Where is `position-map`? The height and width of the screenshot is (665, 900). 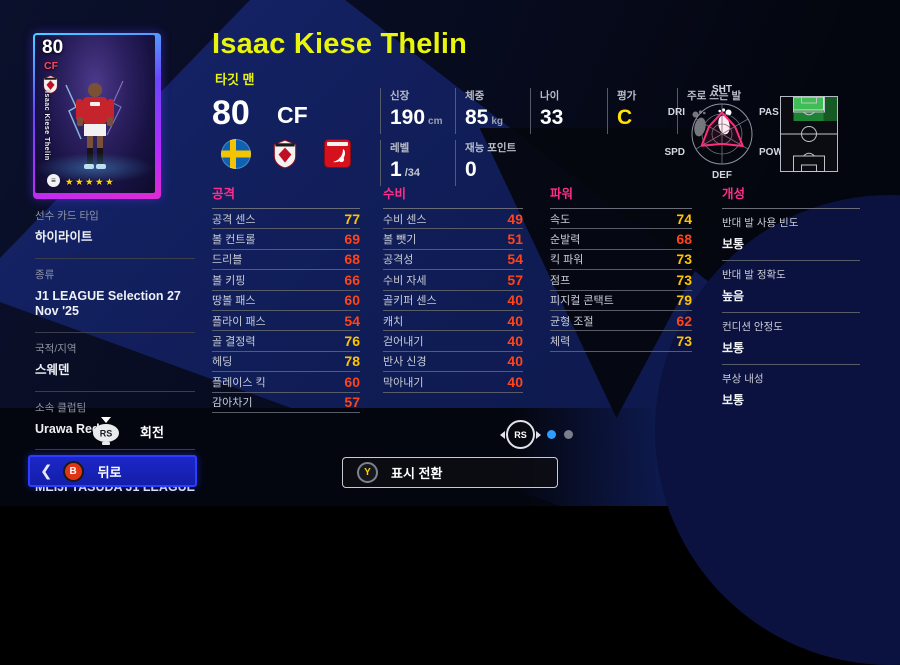 position-map is located at coordinates (809, 134).